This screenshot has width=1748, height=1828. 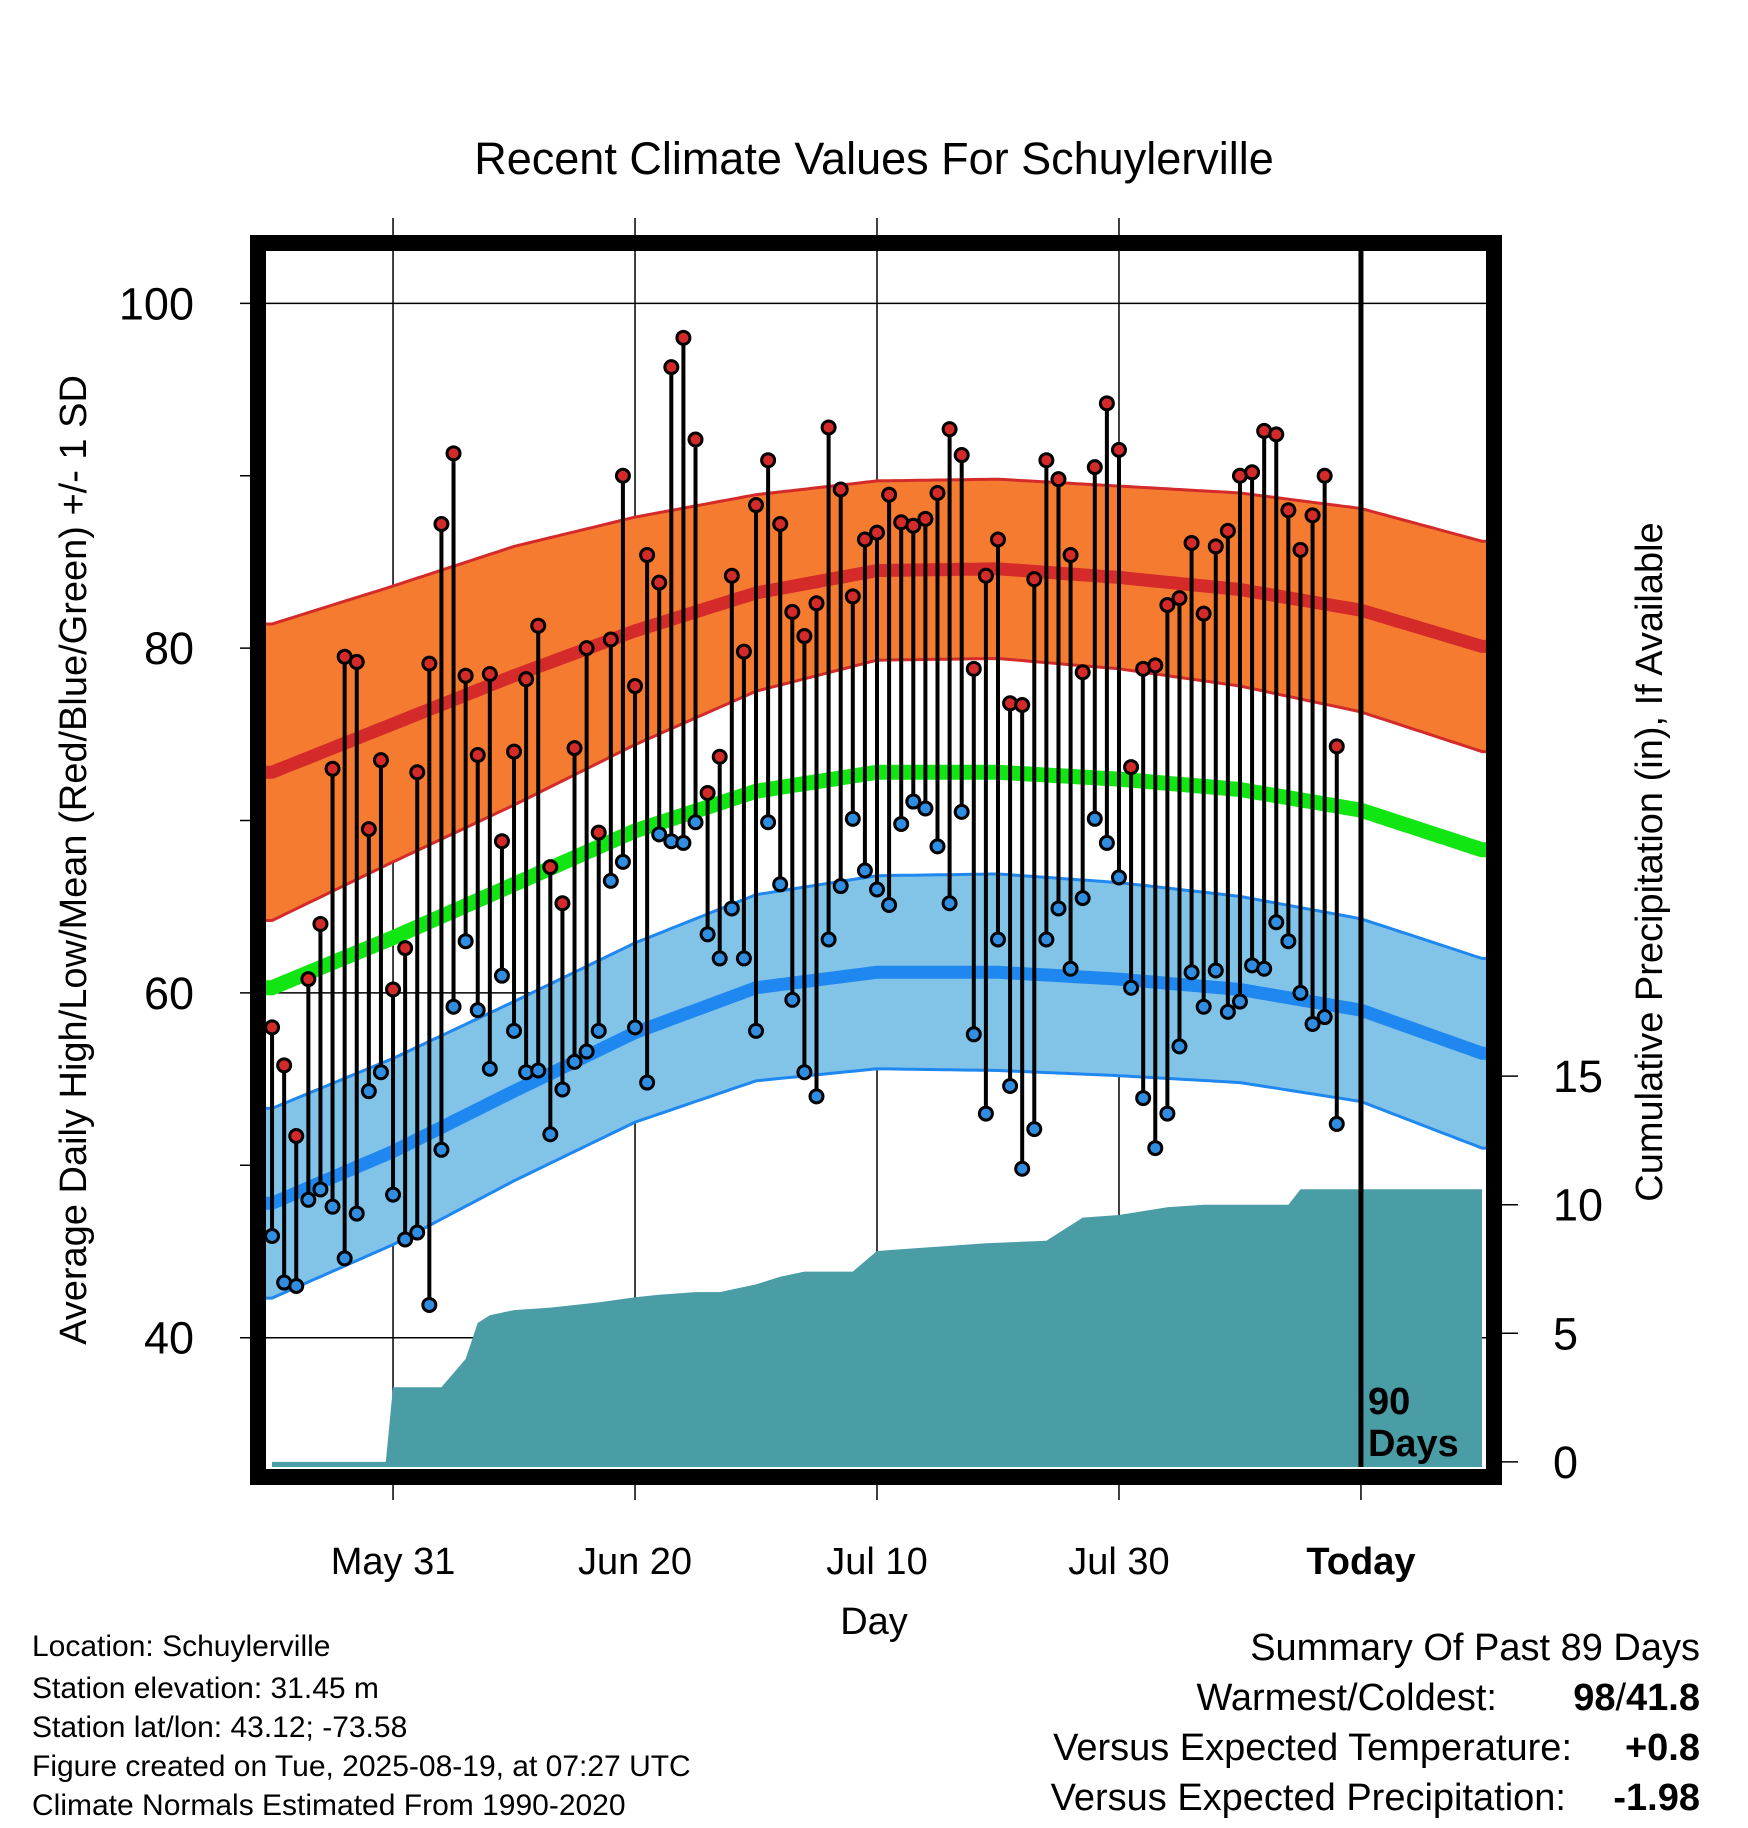 I want to click on chart-title: Recent Climate Values For Schuylerville, so click(x=873, y=158).